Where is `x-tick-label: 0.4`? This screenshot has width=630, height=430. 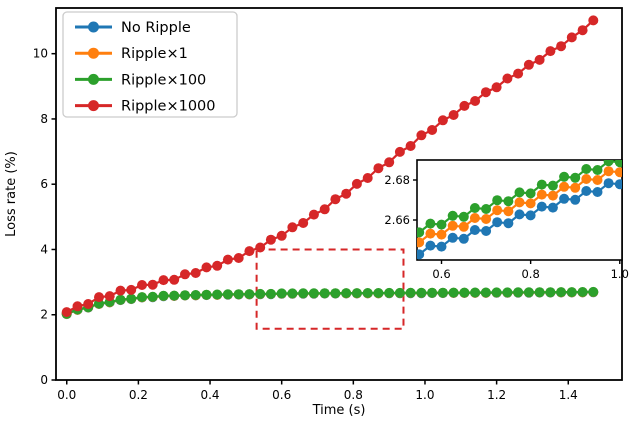 x-tick-label: 0.4 is located at coordinates (209, 395).